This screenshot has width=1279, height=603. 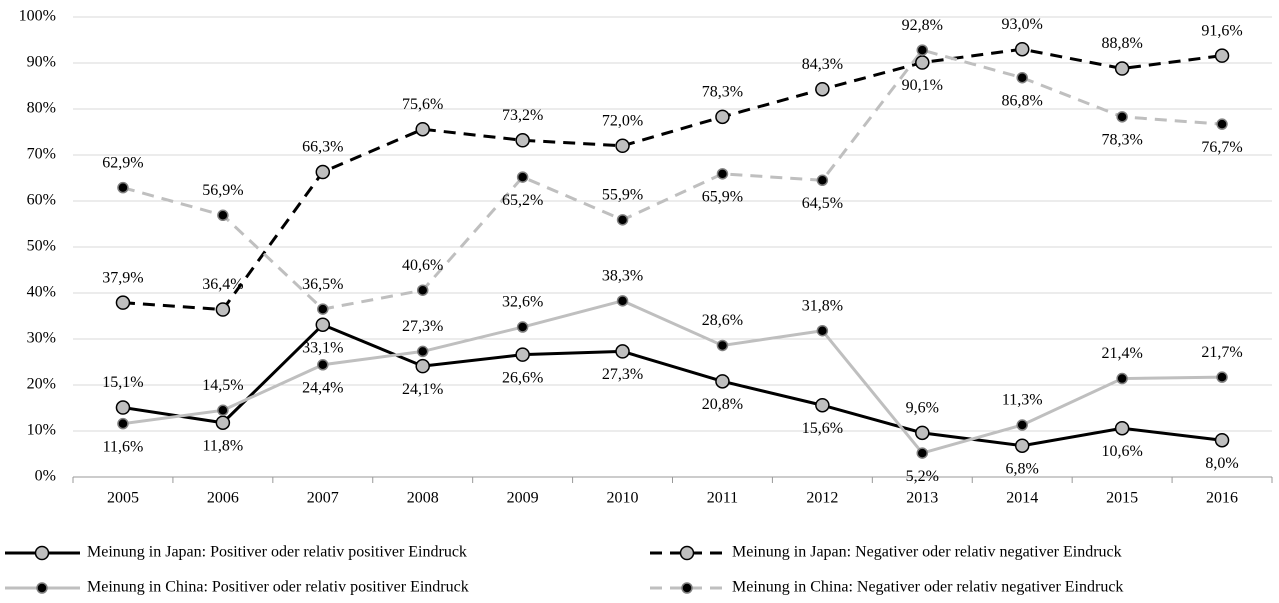 I want to click on x-tick-label: 2016, so click(x=1222, y=498).